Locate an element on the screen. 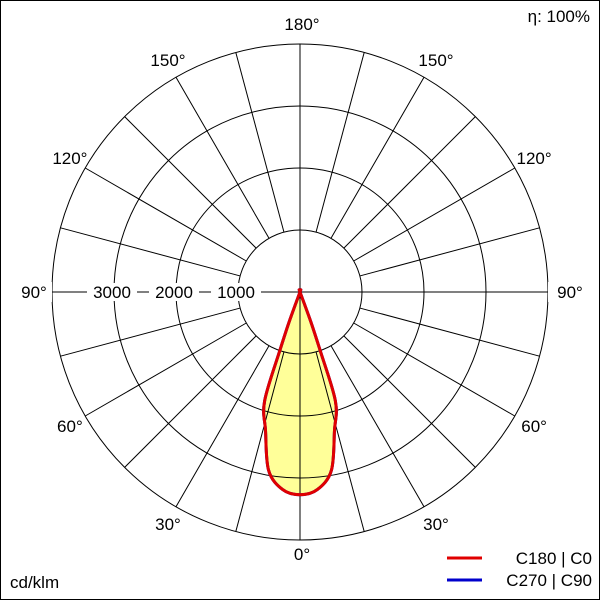 The width and height of the screenshot is (600, 600). unit-label: cd/klm is located at coordinates (34, 582).